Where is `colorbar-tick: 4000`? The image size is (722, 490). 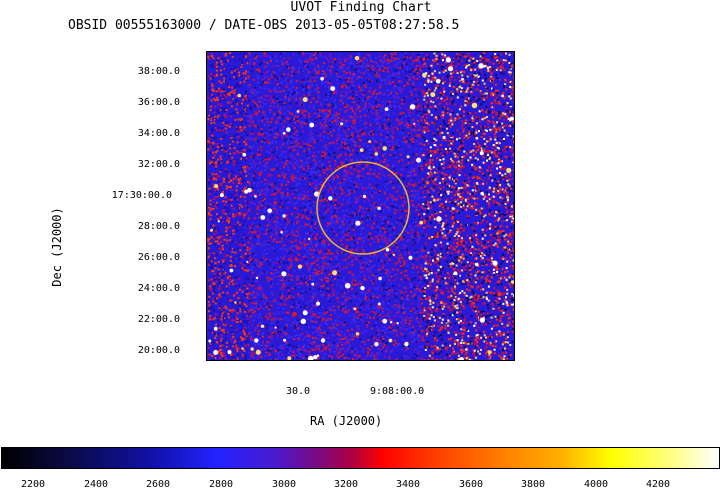 colorbar-tick: 4000 is located at coordinates (596, 484).